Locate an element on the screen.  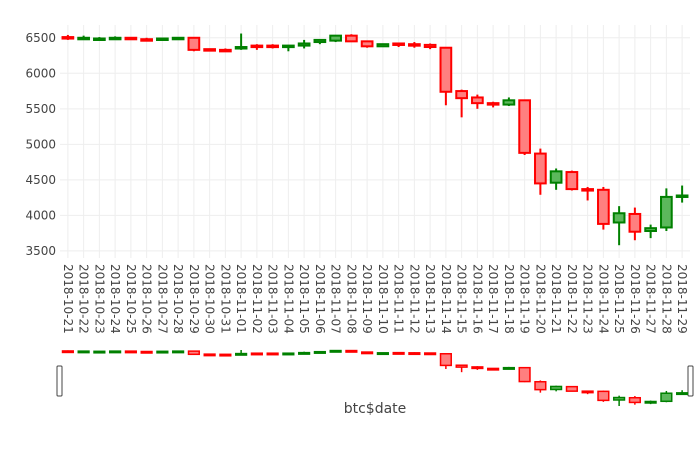
x-tick-label: 2018-11-02 is located at coordinates (257, 299).